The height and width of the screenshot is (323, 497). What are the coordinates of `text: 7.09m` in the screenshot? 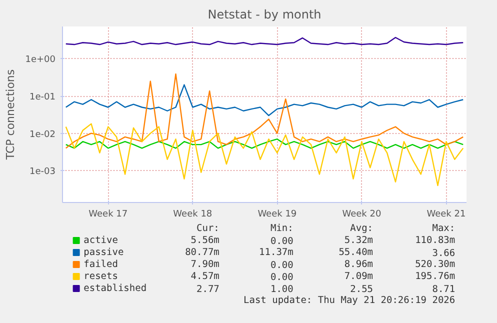 It's located at (359, 276).